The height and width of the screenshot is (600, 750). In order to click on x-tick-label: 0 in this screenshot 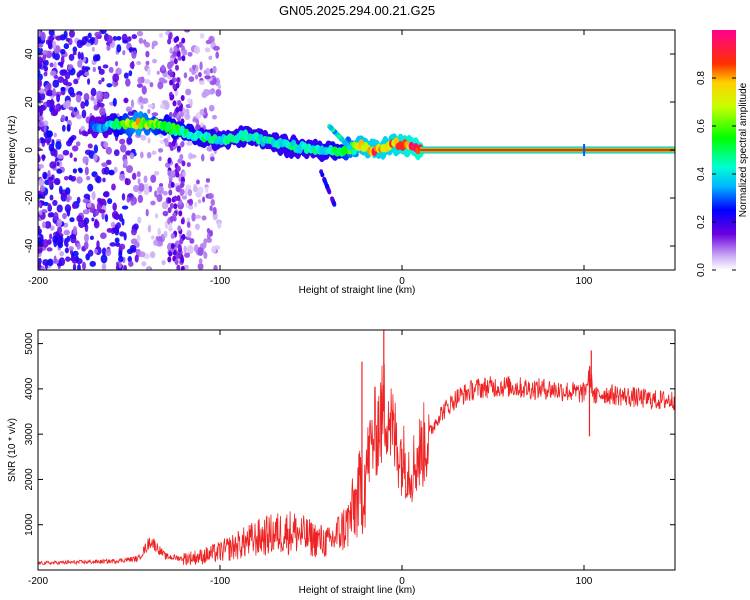, I will do `click(402, 281)`.